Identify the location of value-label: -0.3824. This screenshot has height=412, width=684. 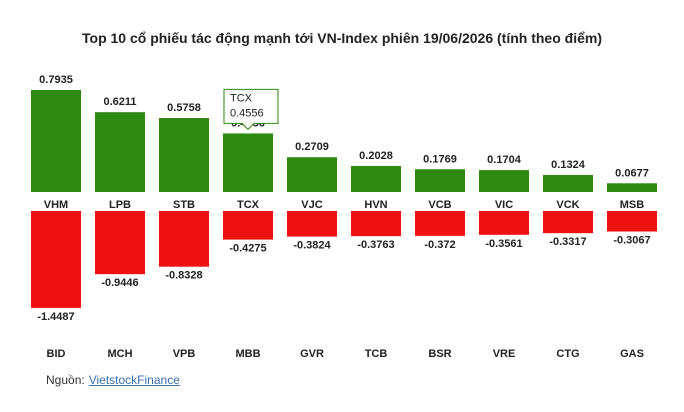
(312, 246).